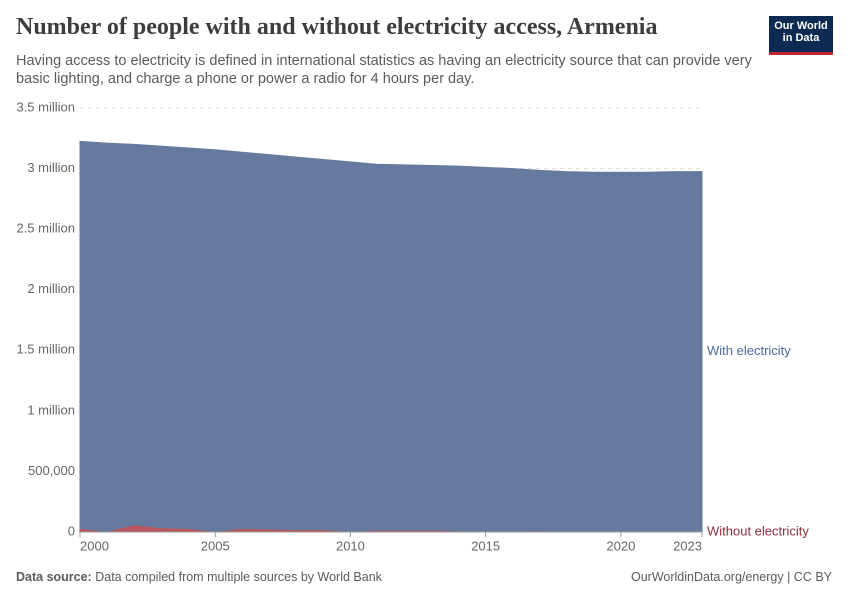  Describe the element at coordinates (485, 545) in the screenshot. I see `x-tick-label: 2015` at that location.